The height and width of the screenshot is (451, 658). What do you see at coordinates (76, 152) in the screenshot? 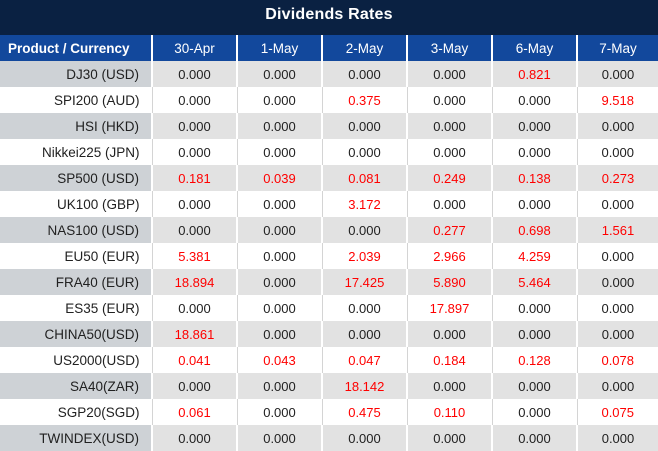
I see `product-cell: Nikkei225 (JPN)` at bounding box center [76, 152].